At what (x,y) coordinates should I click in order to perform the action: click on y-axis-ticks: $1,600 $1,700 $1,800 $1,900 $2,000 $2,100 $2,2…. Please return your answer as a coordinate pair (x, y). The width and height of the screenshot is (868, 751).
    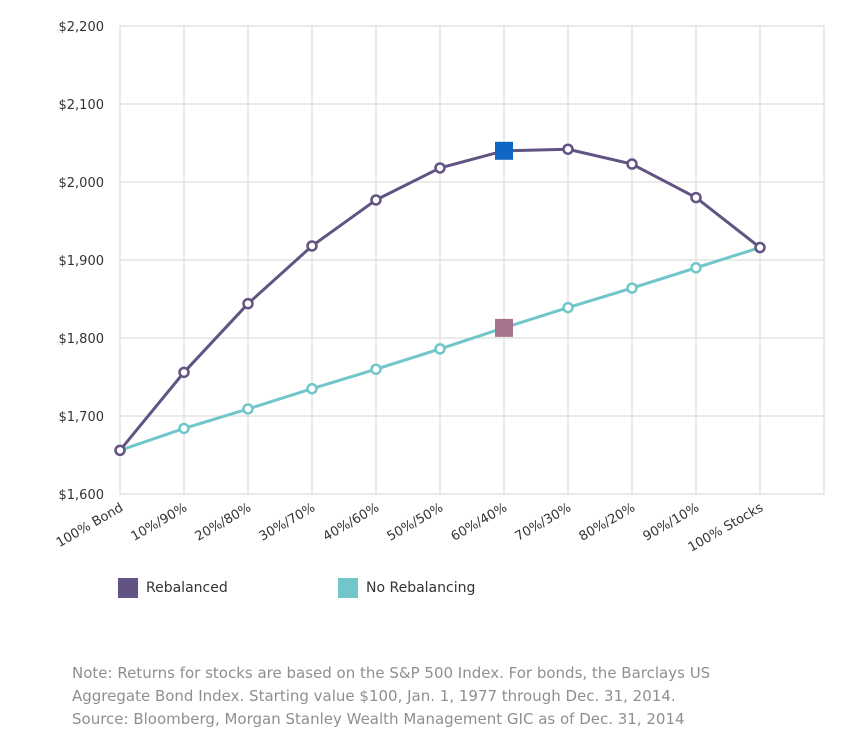
    Looking at the image, I should click on (82, 261).